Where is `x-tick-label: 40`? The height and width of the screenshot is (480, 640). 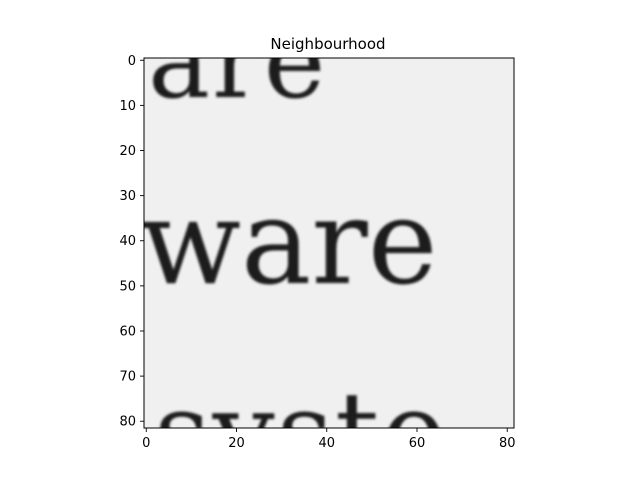
x-tick-label: 40 is located at coordinates (326, 443).